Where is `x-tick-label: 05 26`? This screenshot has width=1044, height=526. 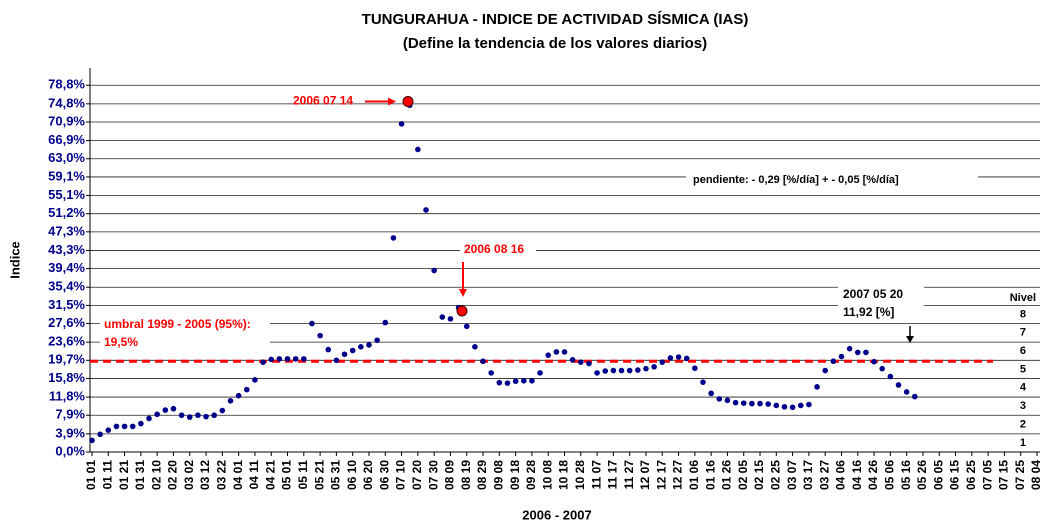
x-tick-label: 05 26 is located at coordinates (922, 475).